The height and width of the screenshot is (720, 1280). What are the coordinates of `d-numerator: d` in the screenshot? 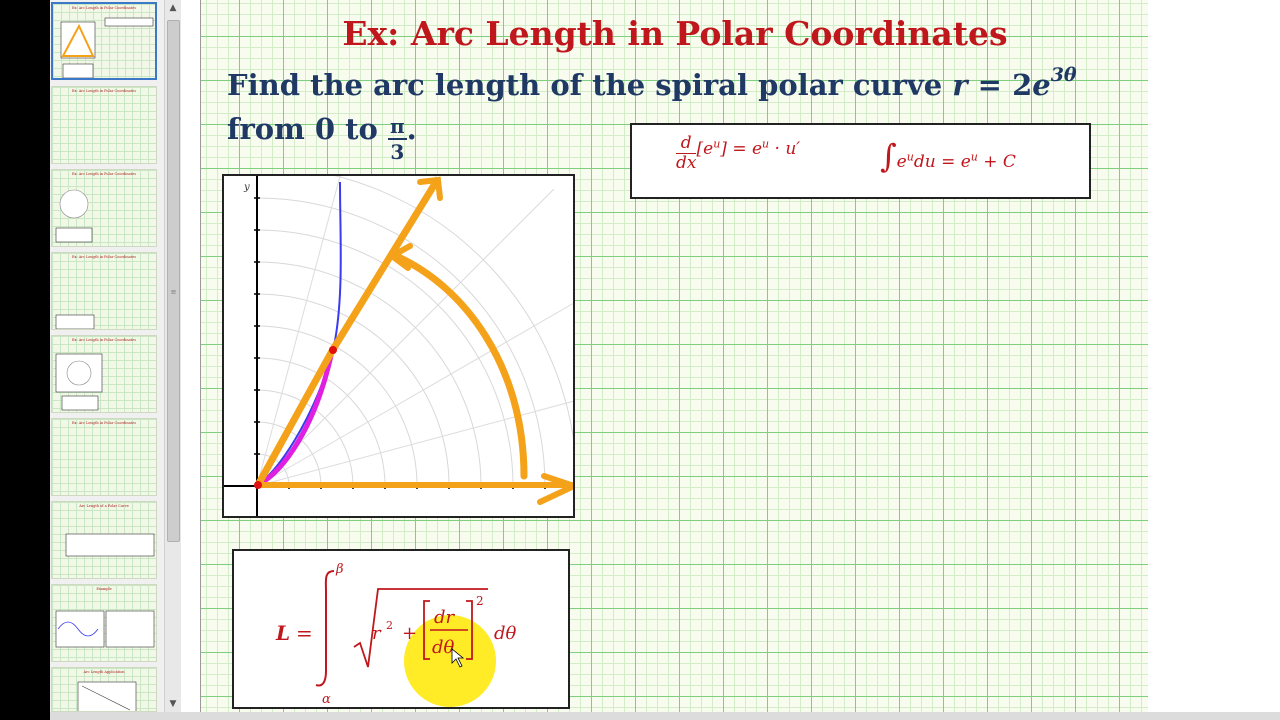 It's located at (686, 144).